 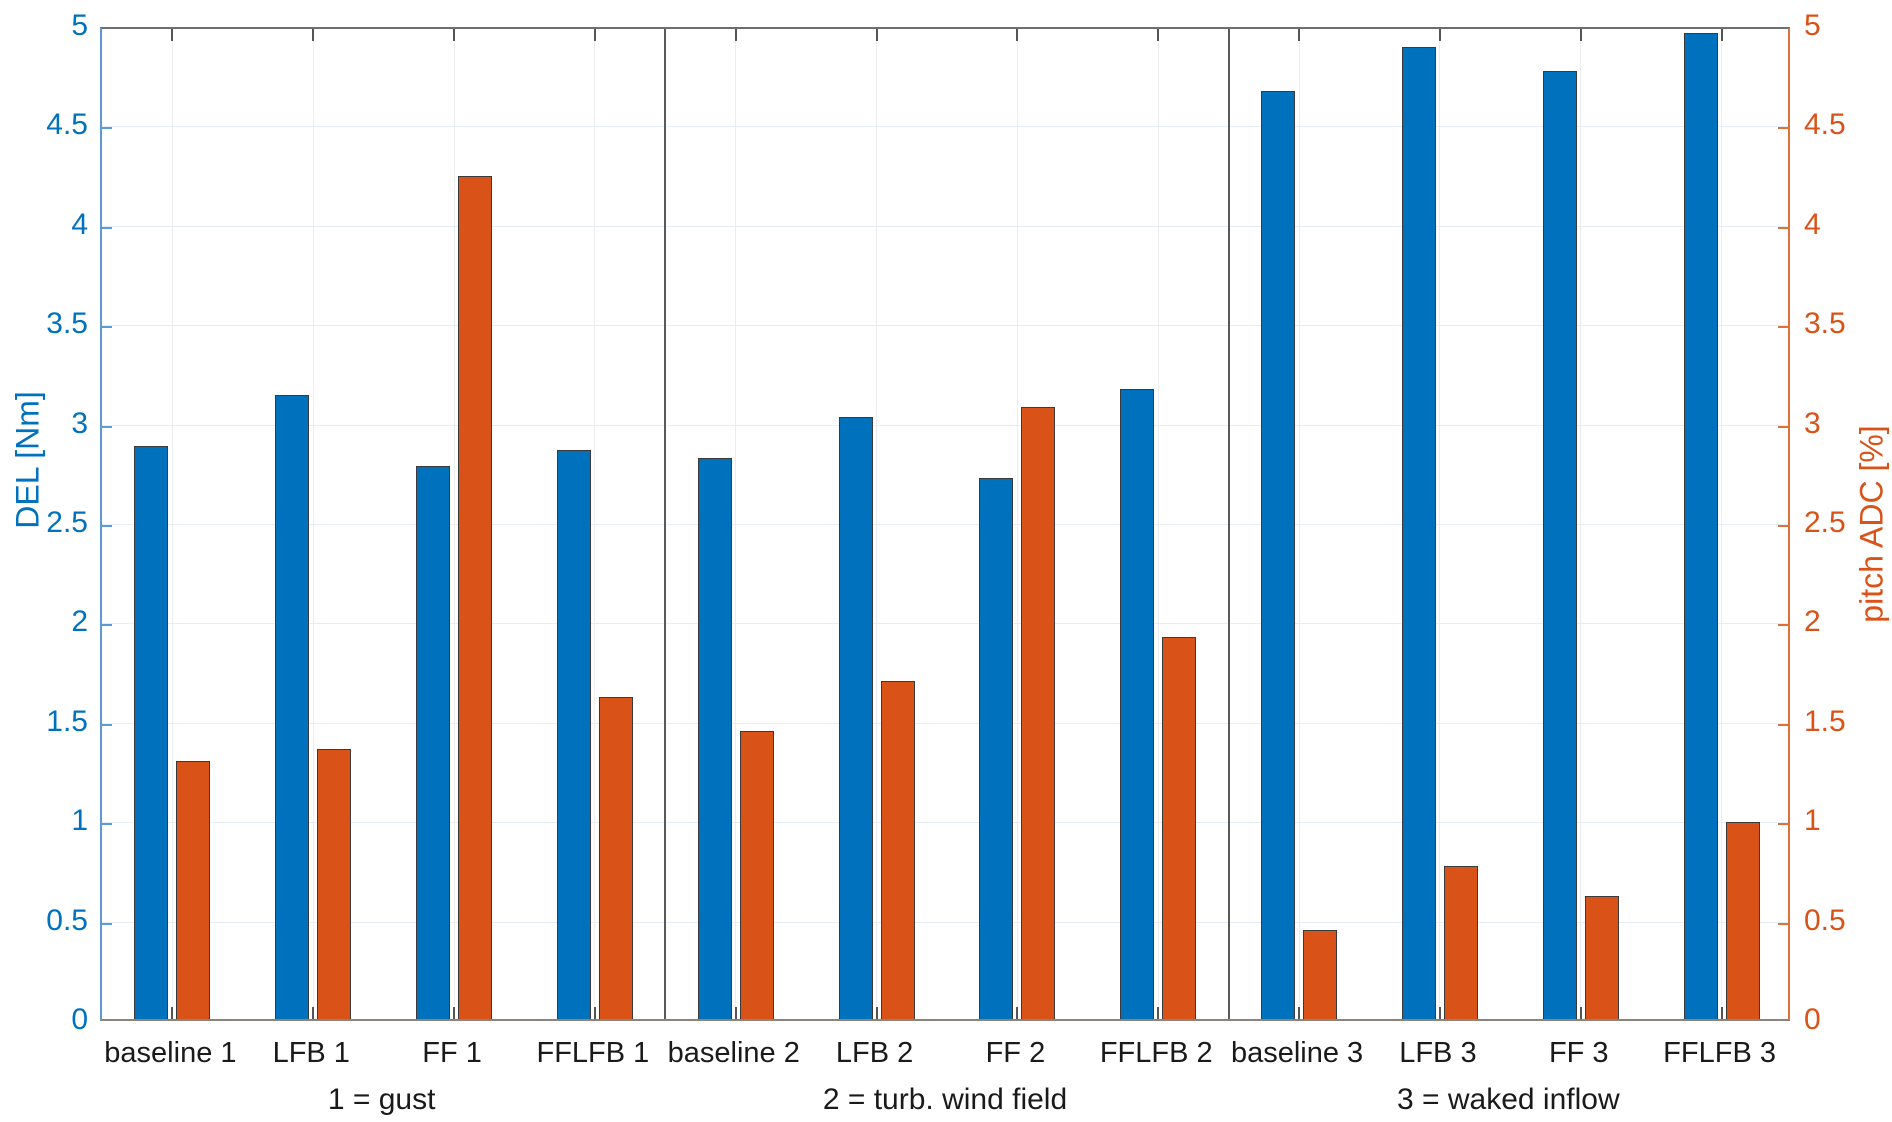 What do you see at coordinates (79, 25) in the screenshot?
I see `y-tick-label-left: 5` at bounding box center [79, 25].